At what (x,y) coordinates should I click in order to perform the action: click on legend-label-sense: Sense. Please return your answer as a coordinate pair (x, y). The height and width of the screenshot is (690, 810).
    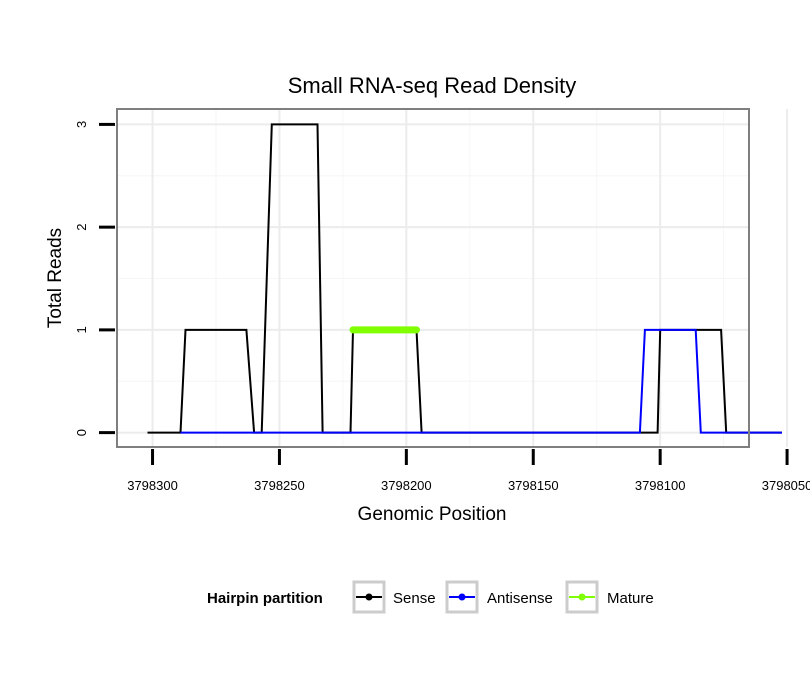
    Looking at the image, I should click on (414, 598).